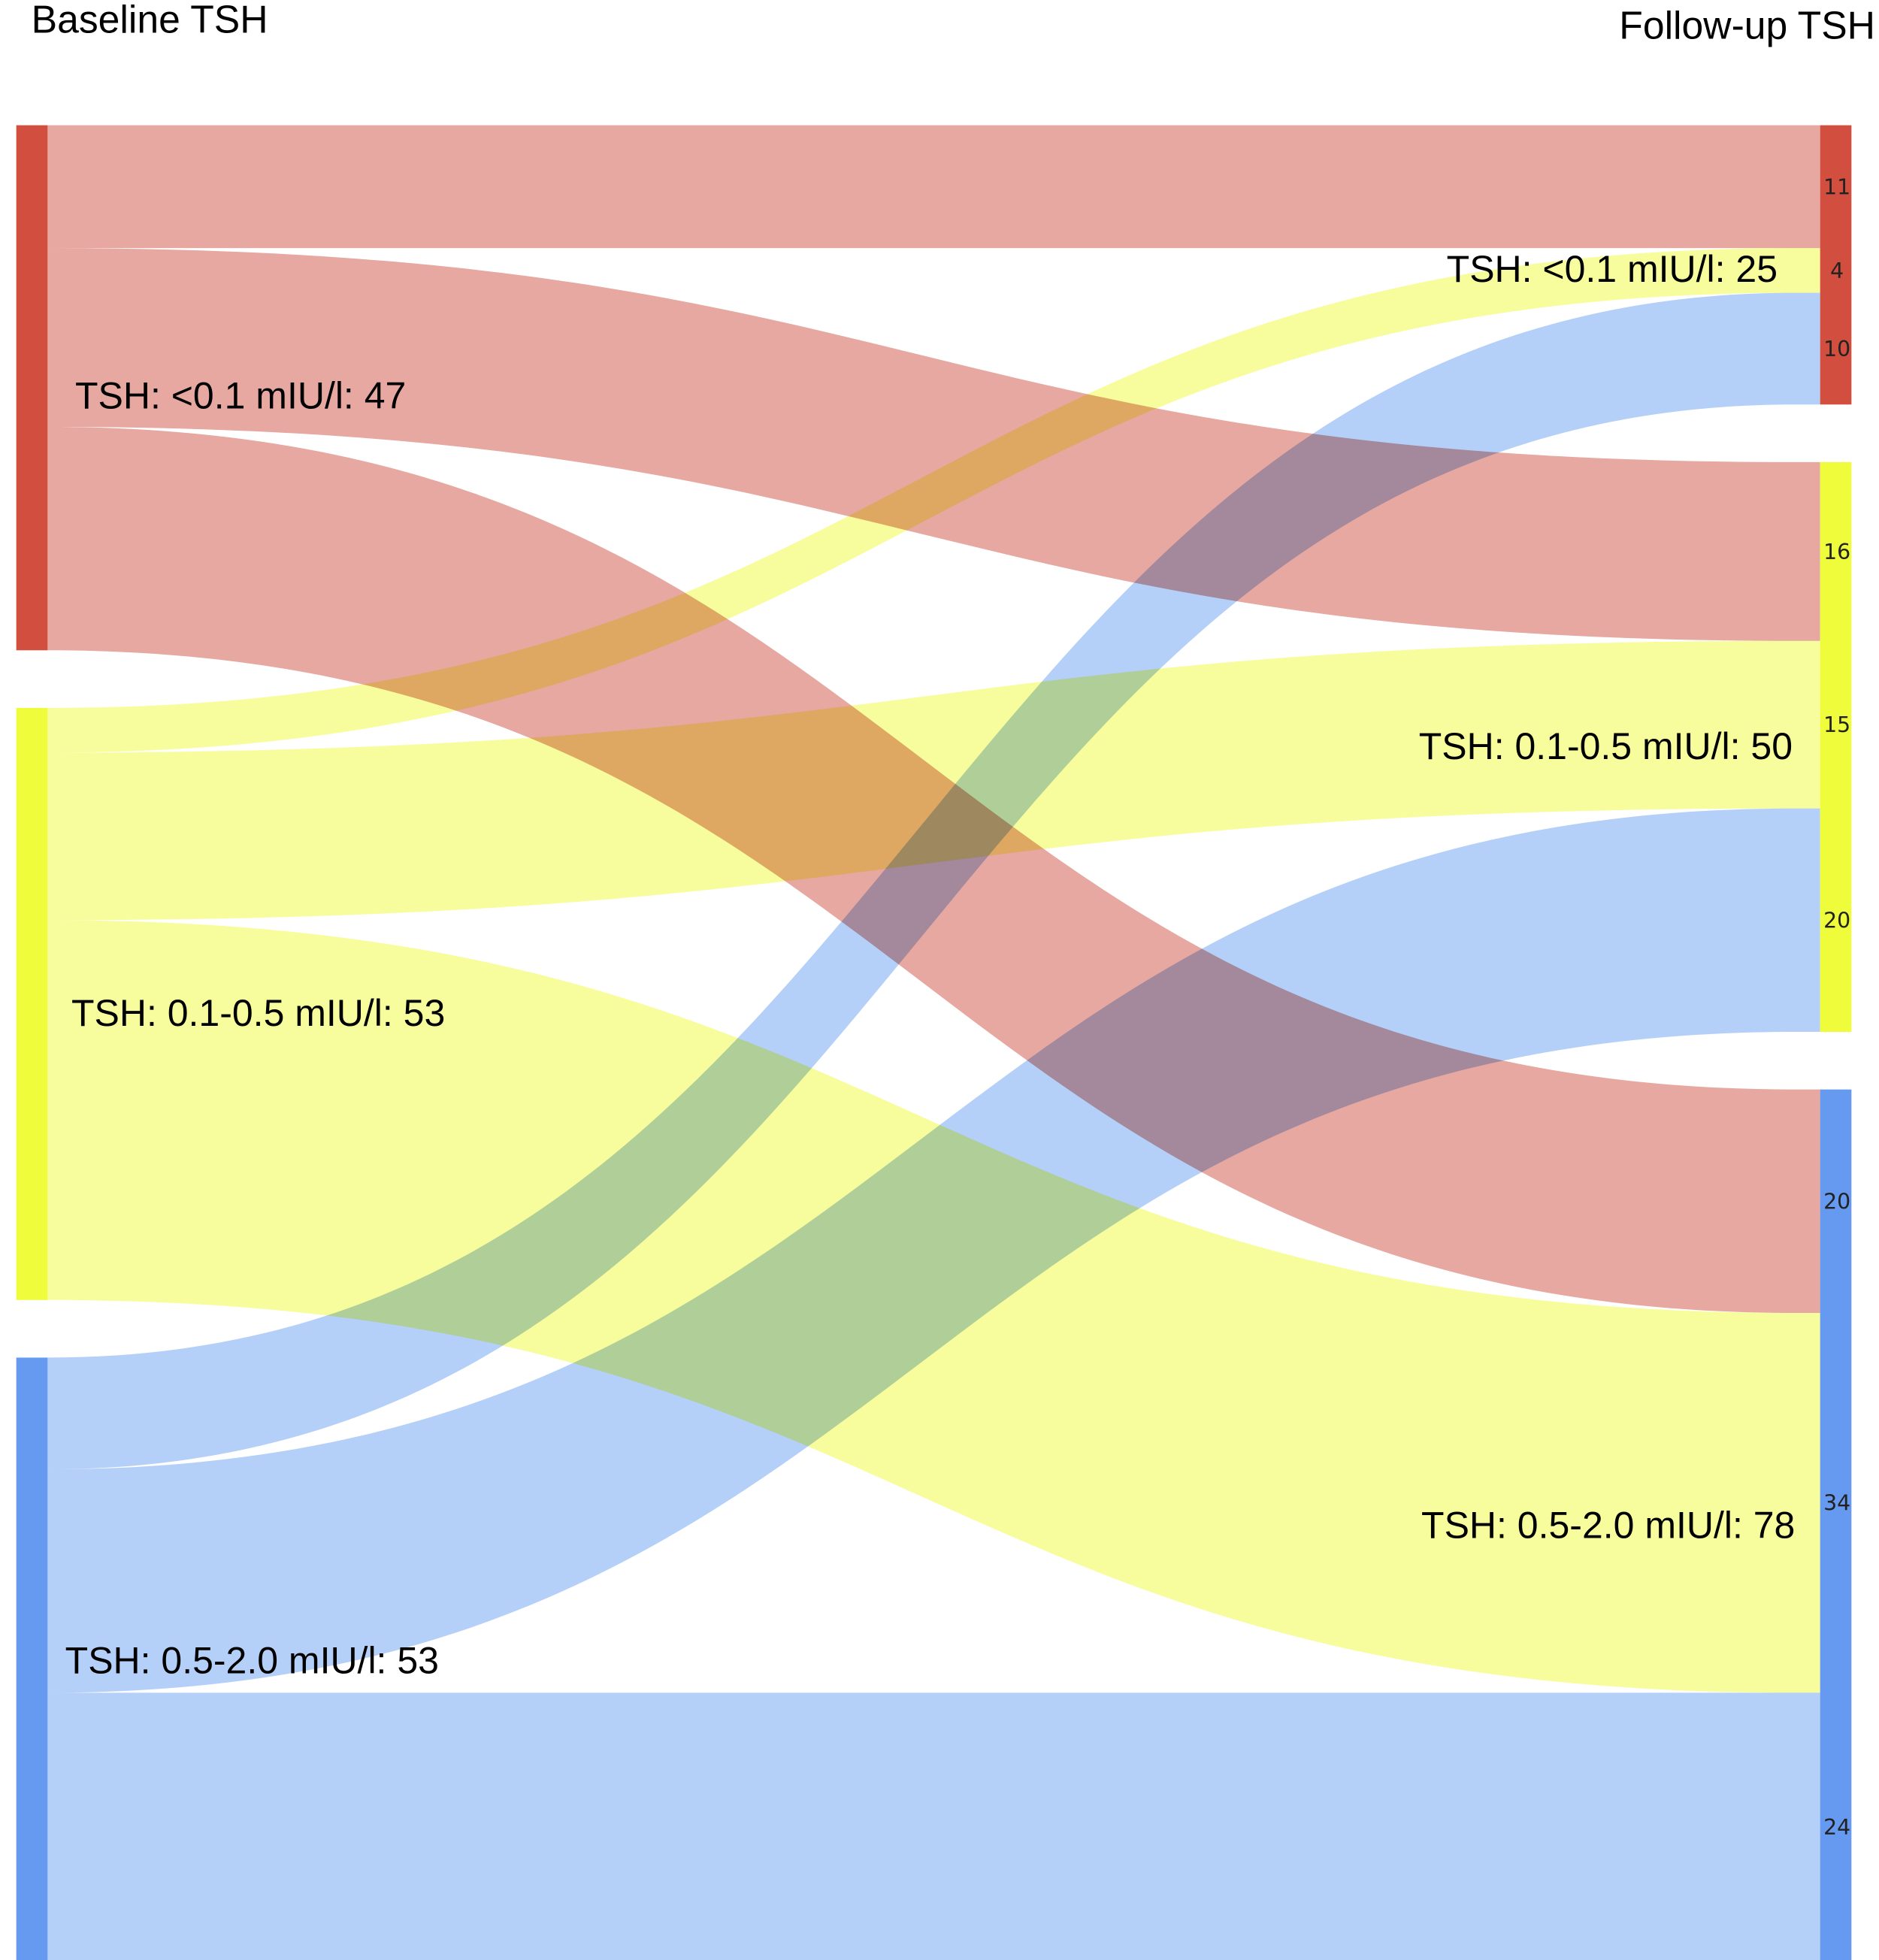  Describe the element at coordinates (1837, 1503) in the screenshot. I see `flow-value-label: 34` at that location.